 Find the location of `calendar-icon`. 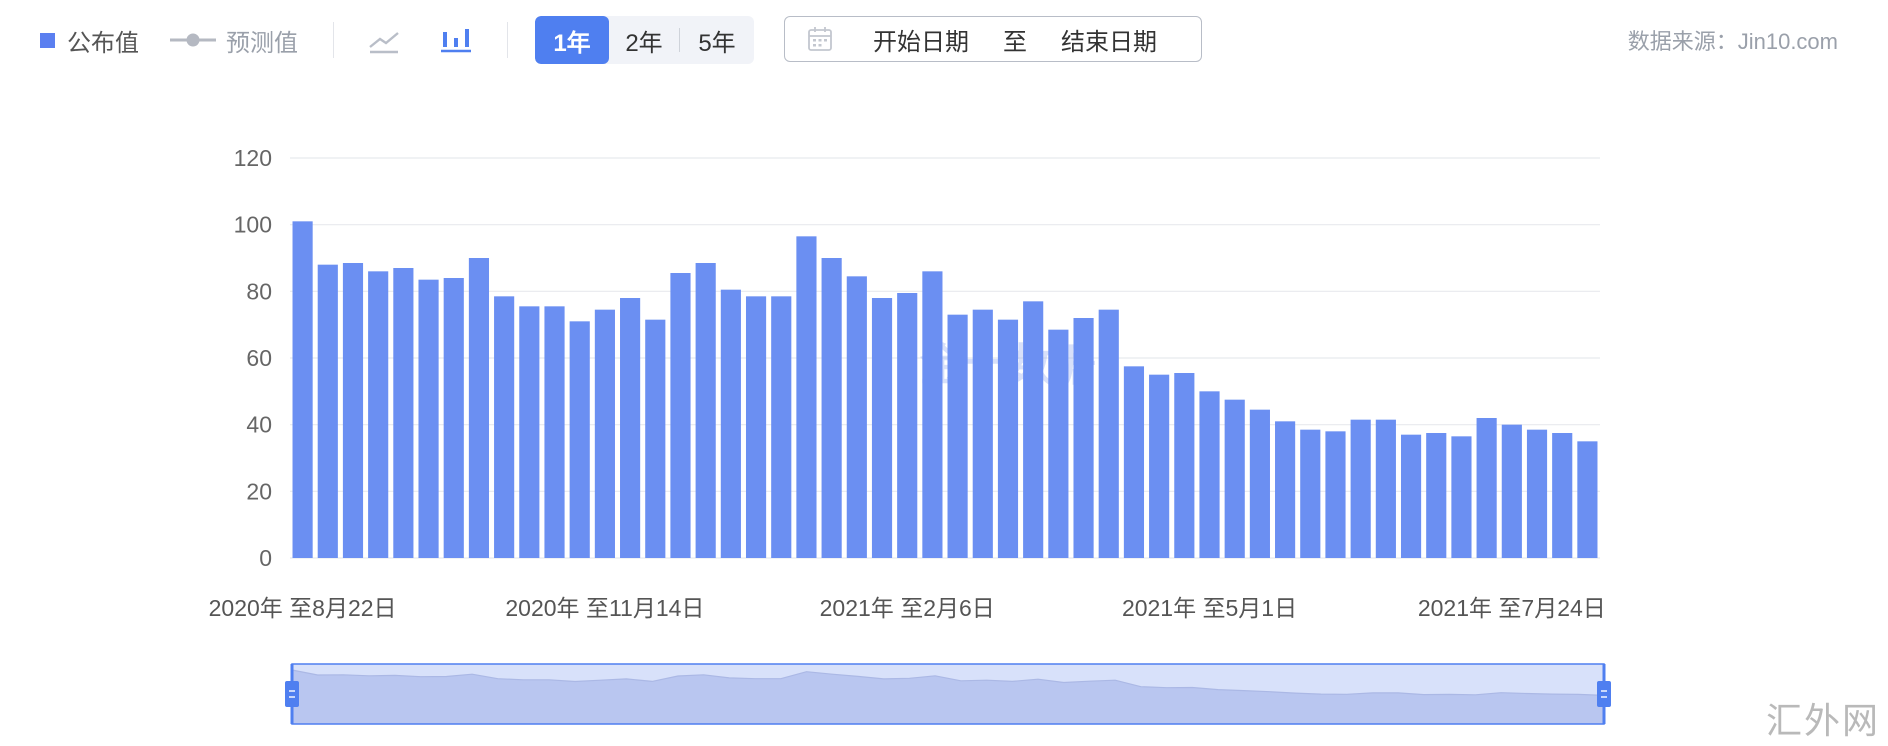

calendar-icon is located at coordinates (820, 39).